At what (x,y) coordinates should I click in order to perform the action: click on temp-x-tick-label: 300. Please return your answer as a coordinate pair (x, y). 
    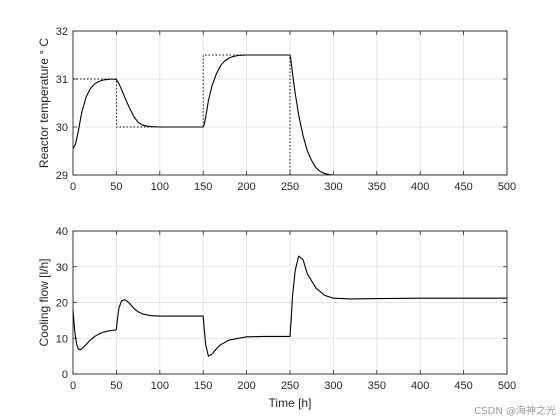
    Looking at the image, I should click on (333, 187).